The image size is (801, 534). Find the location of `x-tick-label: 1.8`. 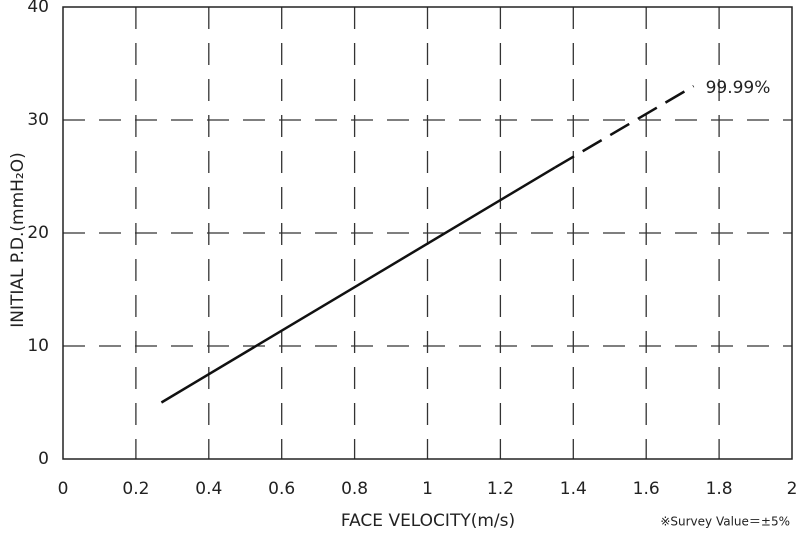

x-tick-label: 1.8 is located at coordinates (719, 489).